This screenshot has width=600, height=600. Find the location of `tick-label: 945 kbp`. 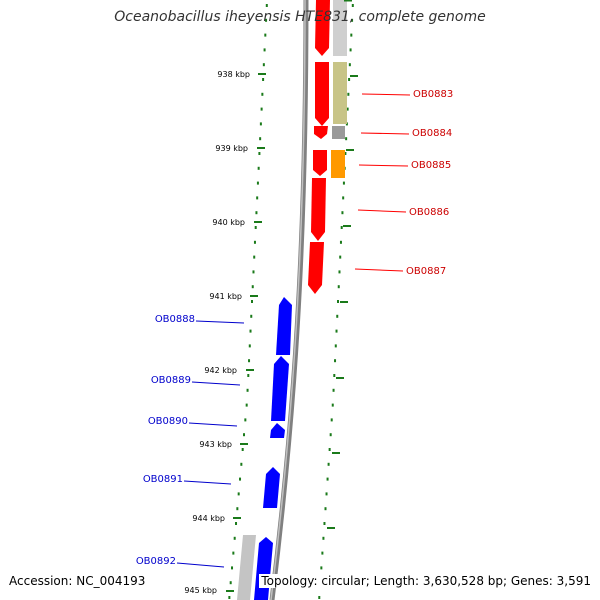

tick-label: 945 kbp is located at coordinates (200, 590).